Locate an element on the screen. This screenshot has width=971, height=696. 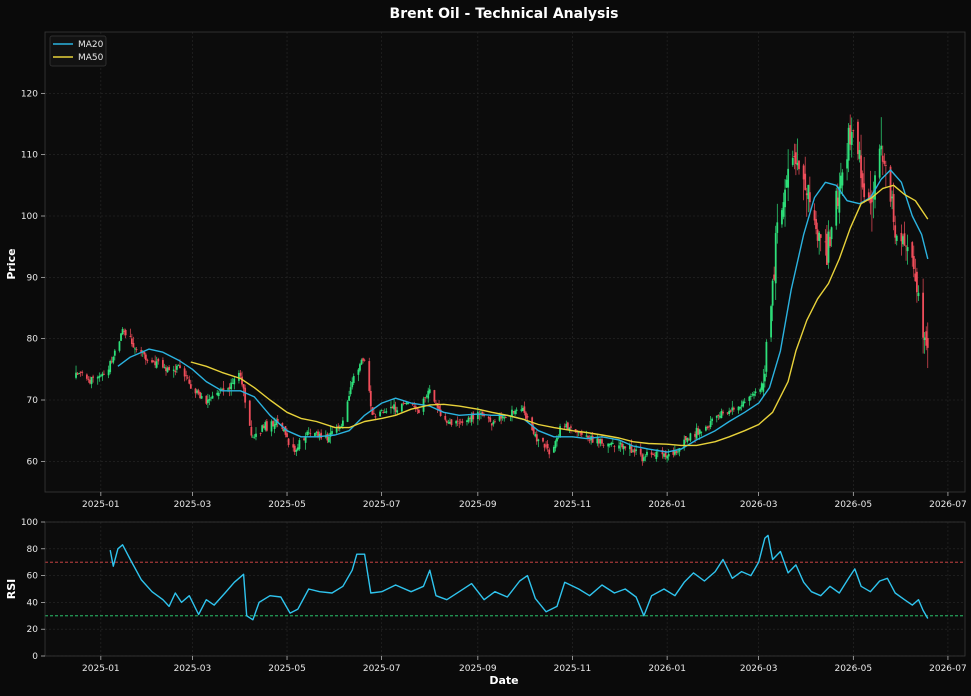
legend-label-ma20: MA20 is located at coordinates (91, 45).